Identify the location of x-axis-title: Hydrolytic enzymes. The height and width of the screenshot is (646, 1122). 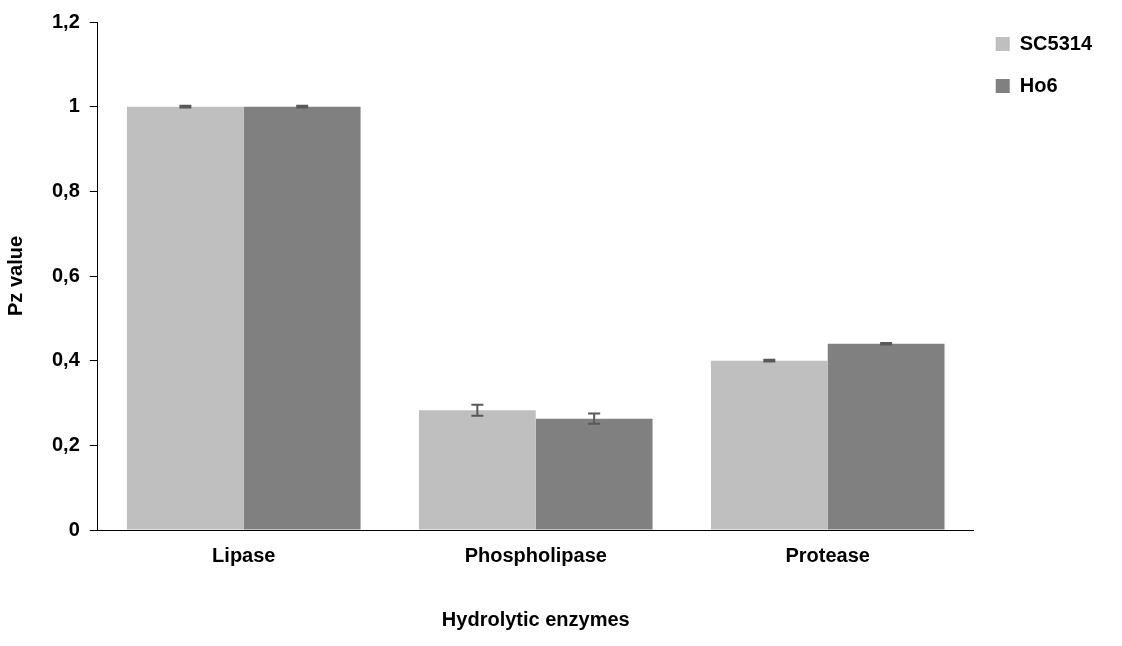
(535, 618).